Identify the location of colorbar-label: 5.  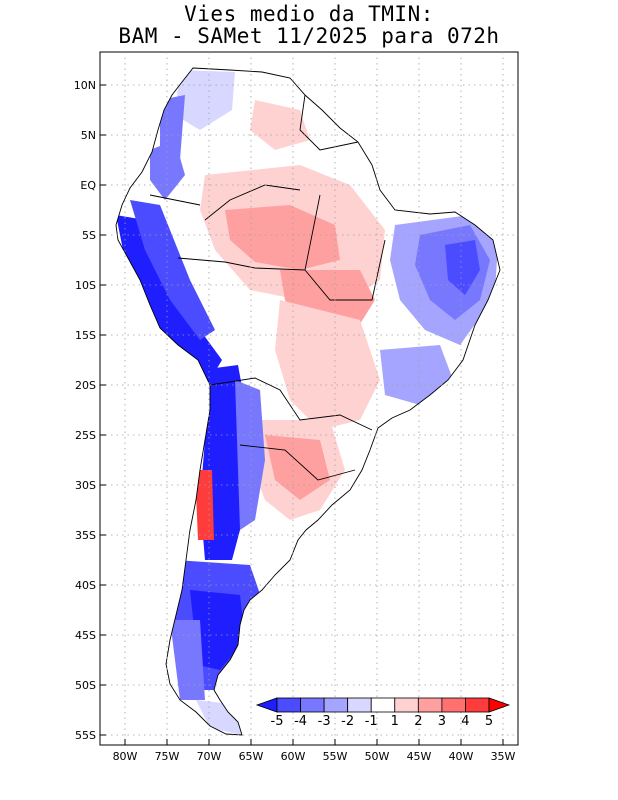
(489, 721).